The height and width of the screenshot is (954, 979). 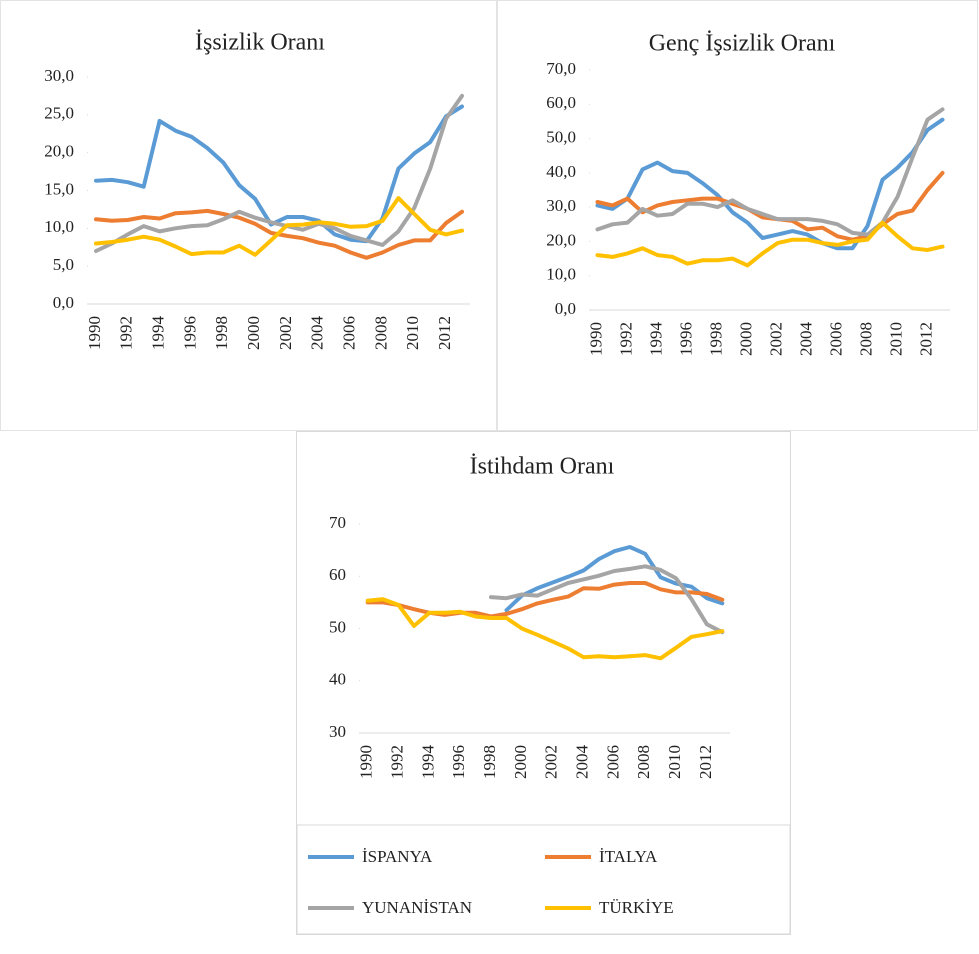 I want to click on y-tick-label: 15,0, so click(x=59, y=188).